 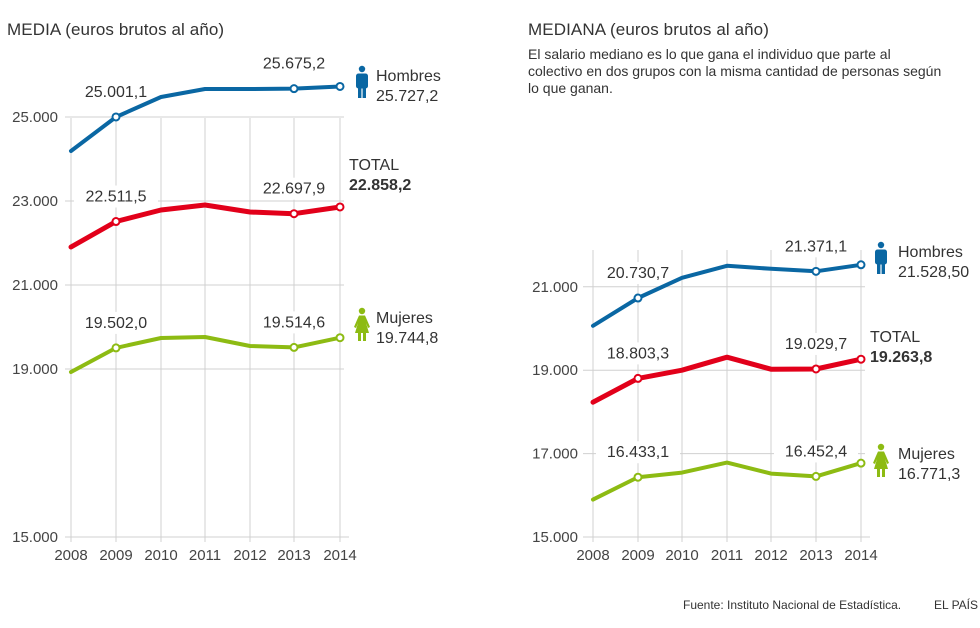 What do you see at coordinates (35, 201) in the screenshot?
I see `y-tick-label: 23.000` at bounding box center [35, 201].